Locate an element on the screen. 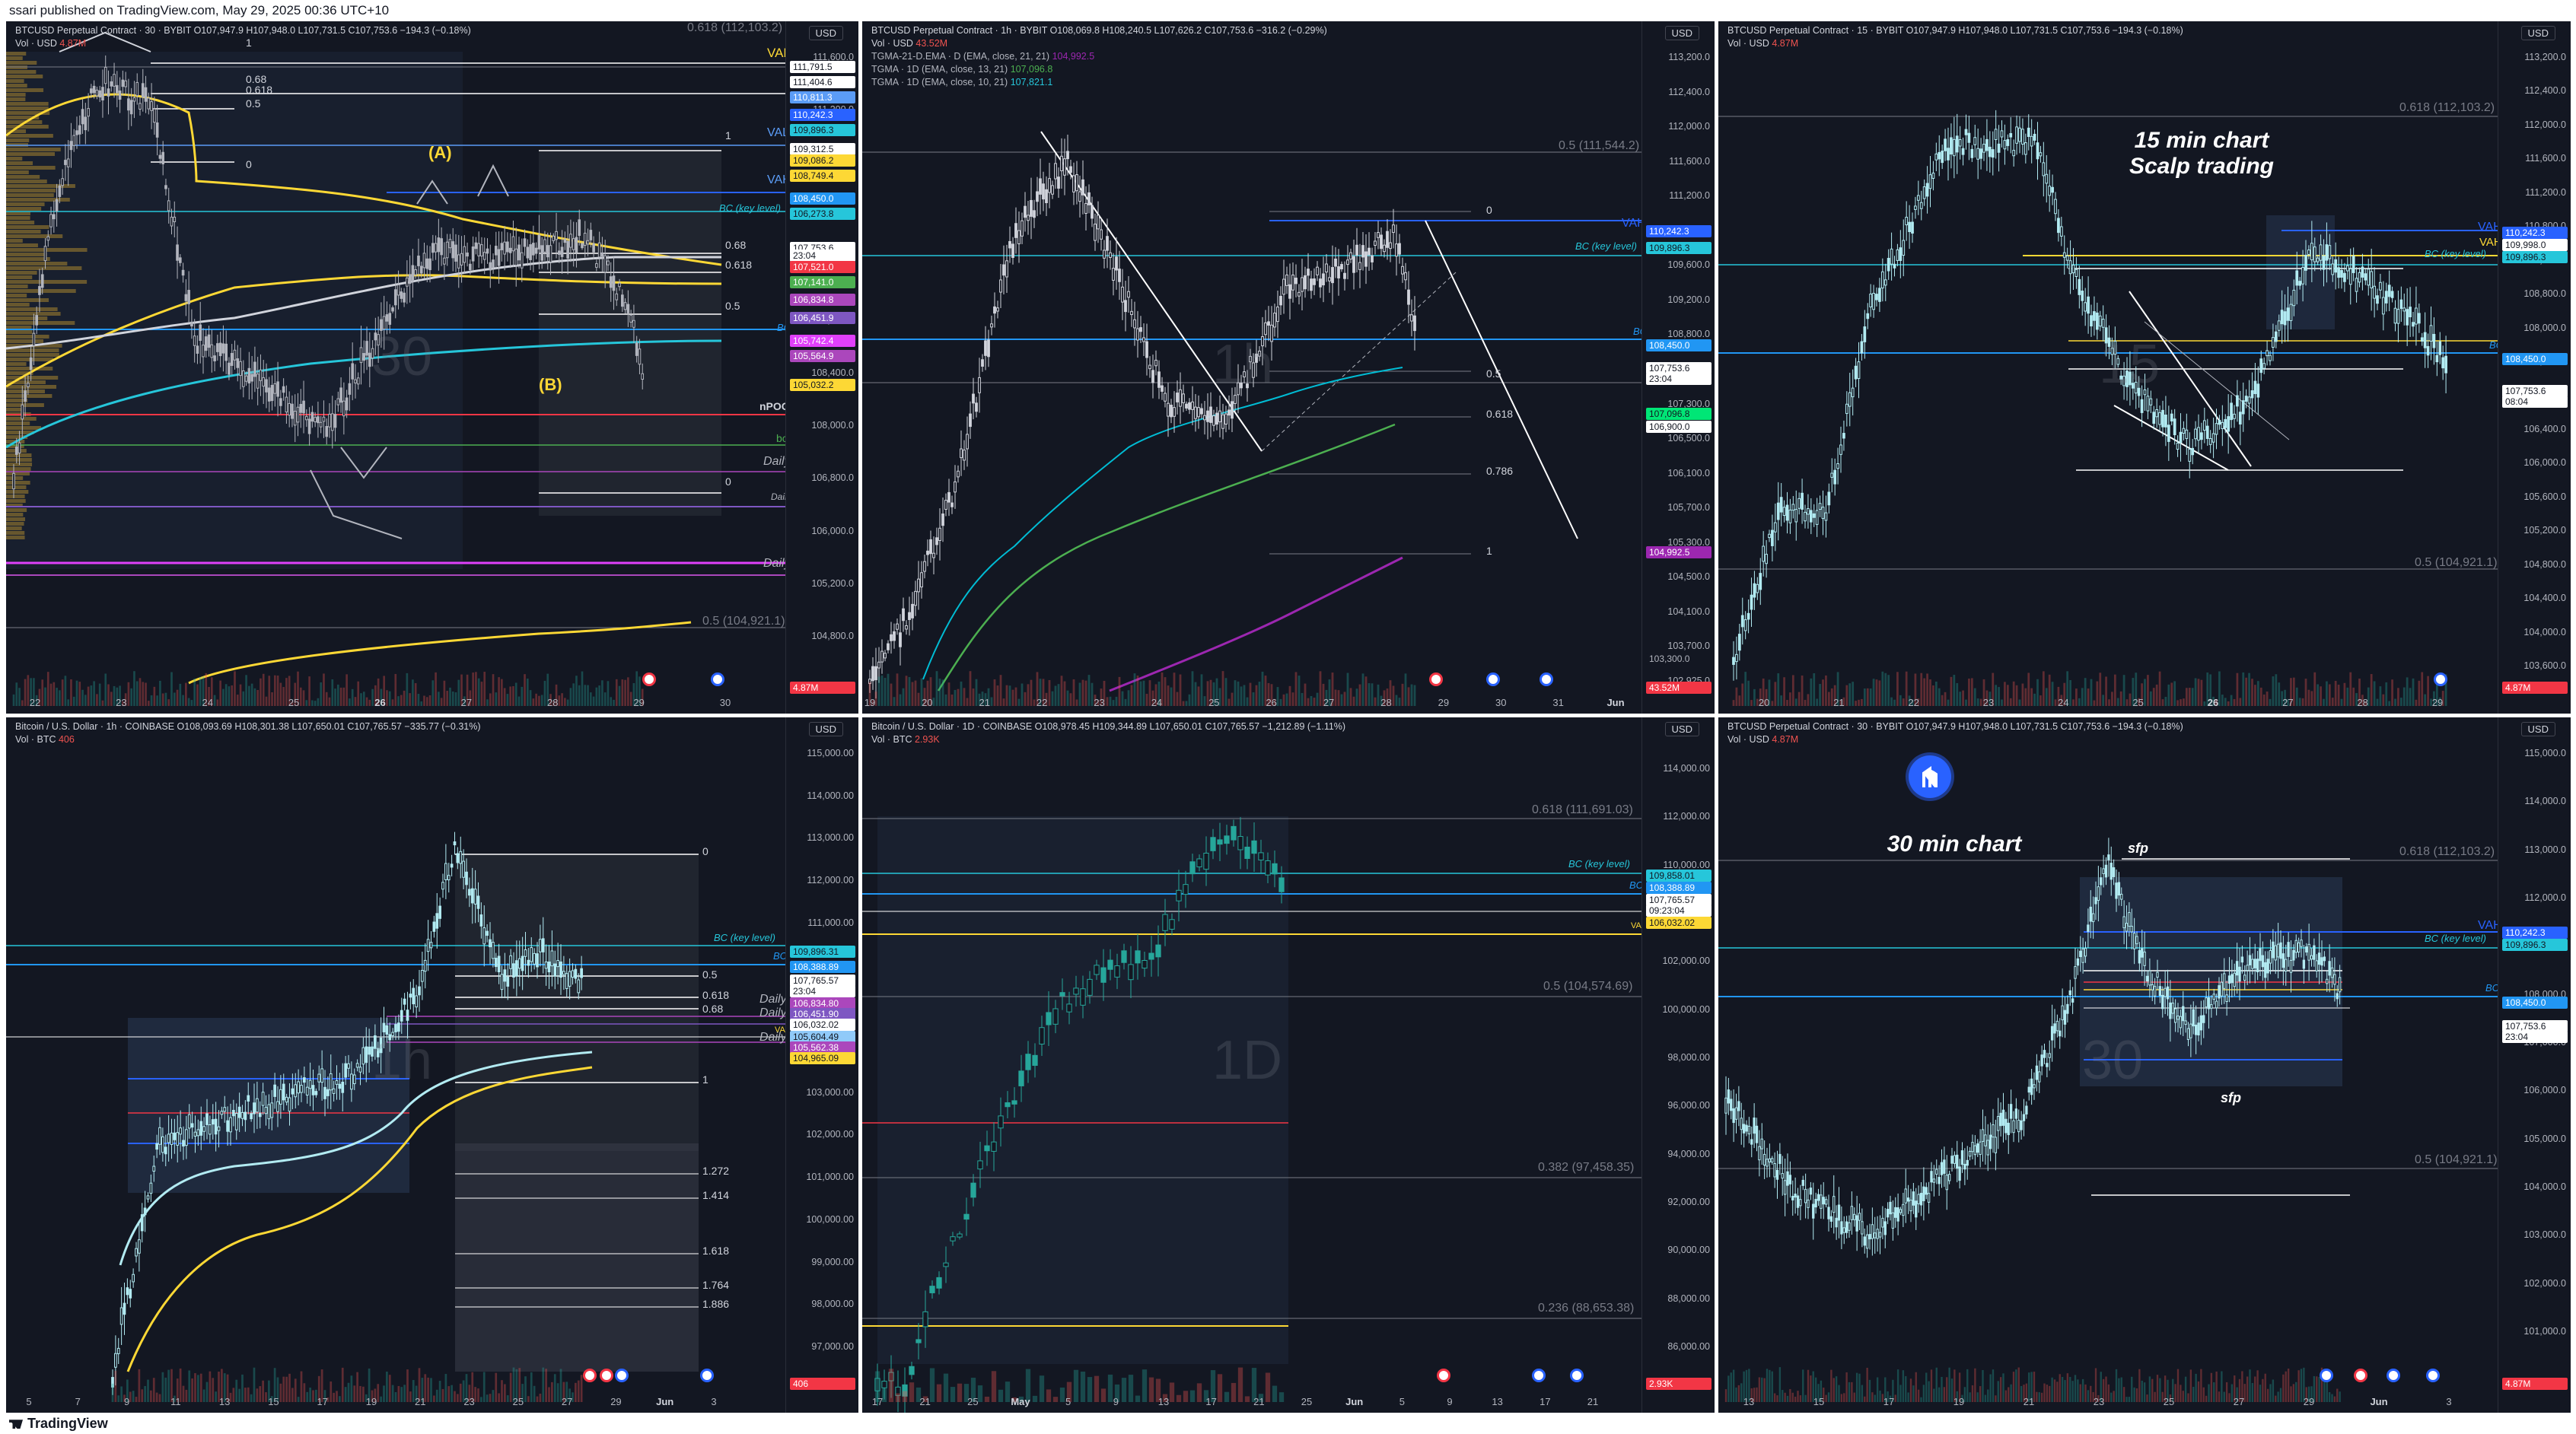 Image resolution: width=2576 pixels, height=1434 pixels. price-badge: 106,451.9 is located at coordinates (822, 318).